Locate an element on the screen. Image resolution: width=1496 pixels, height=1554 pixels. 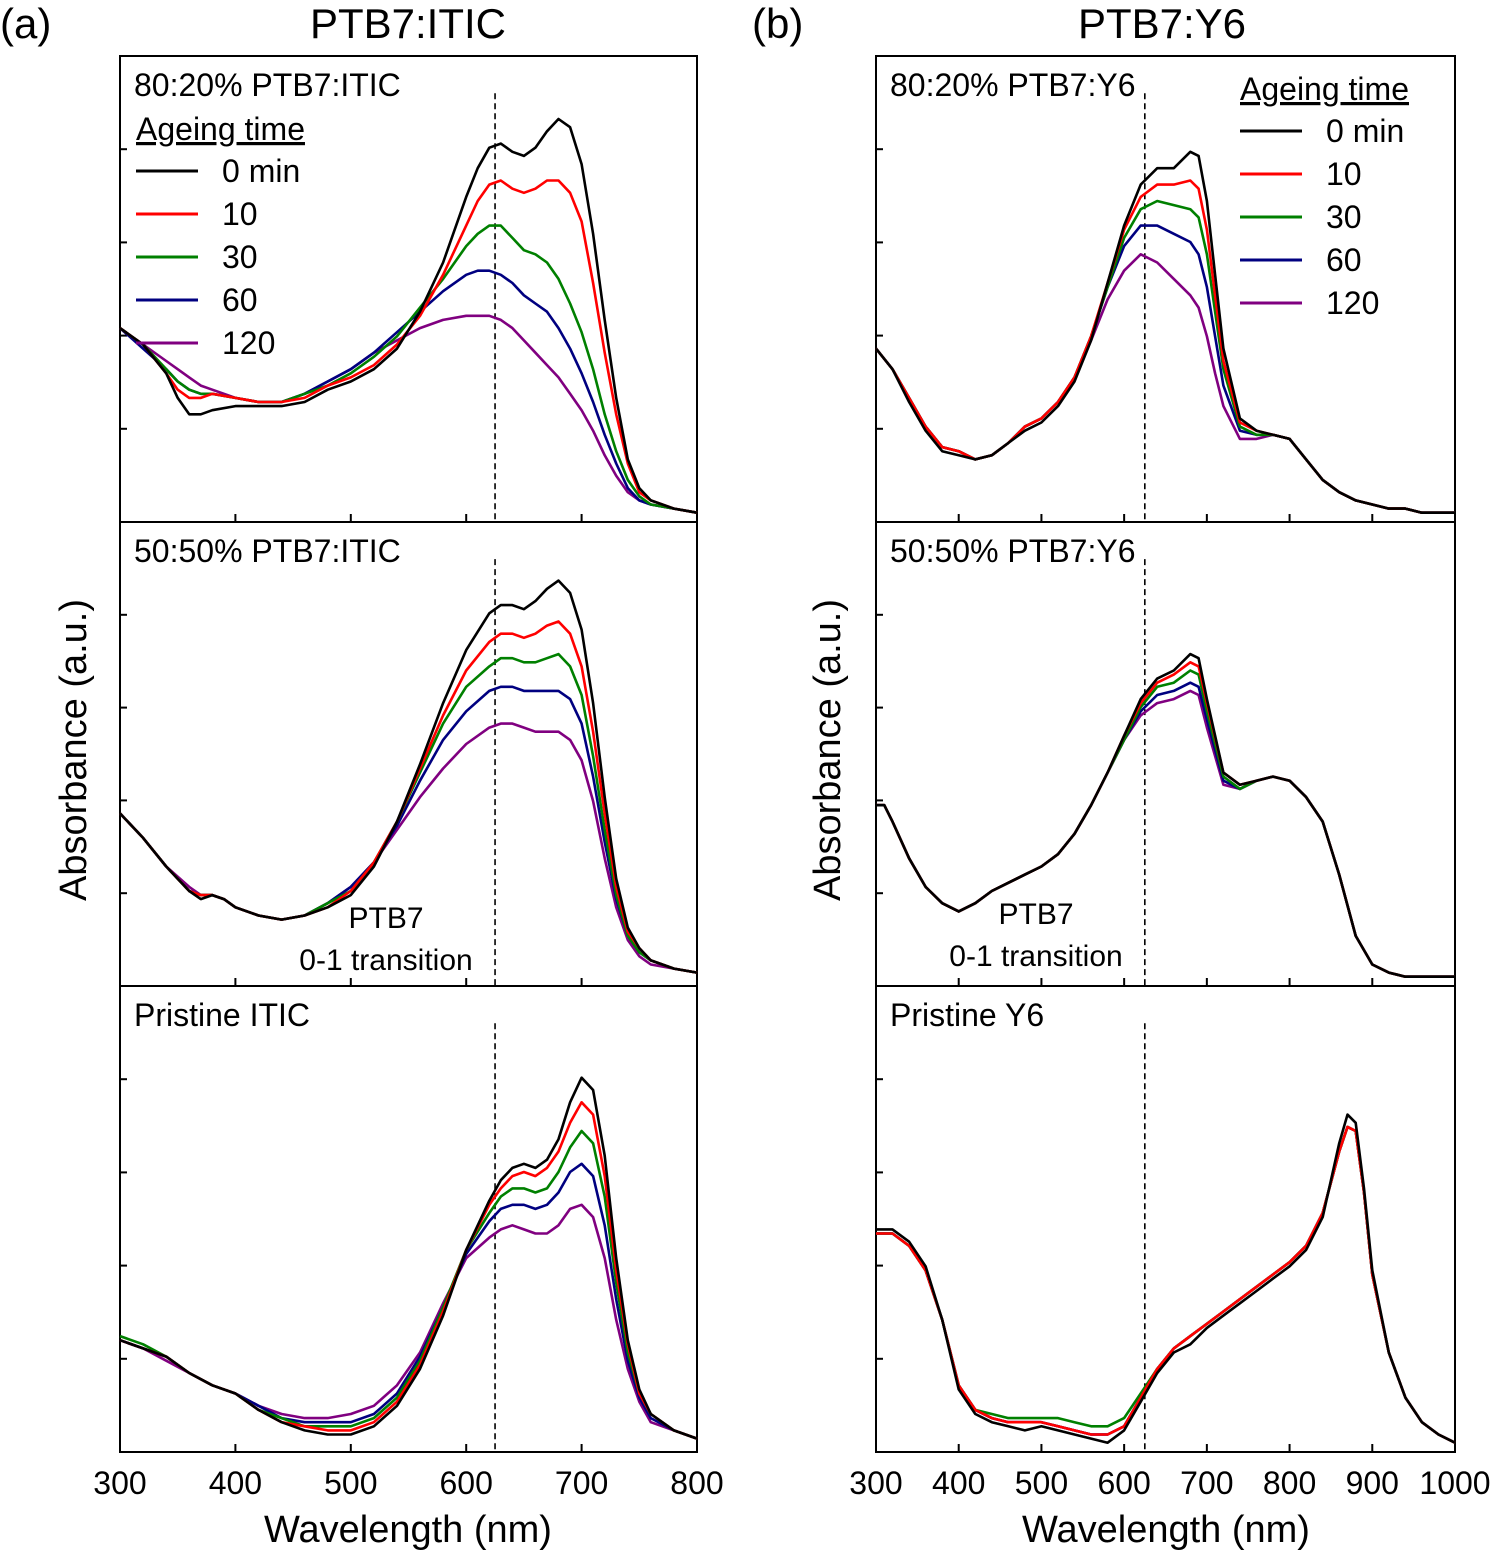
panel-b-title: PTB7:Y6 is located at coordinates (1162, 23).